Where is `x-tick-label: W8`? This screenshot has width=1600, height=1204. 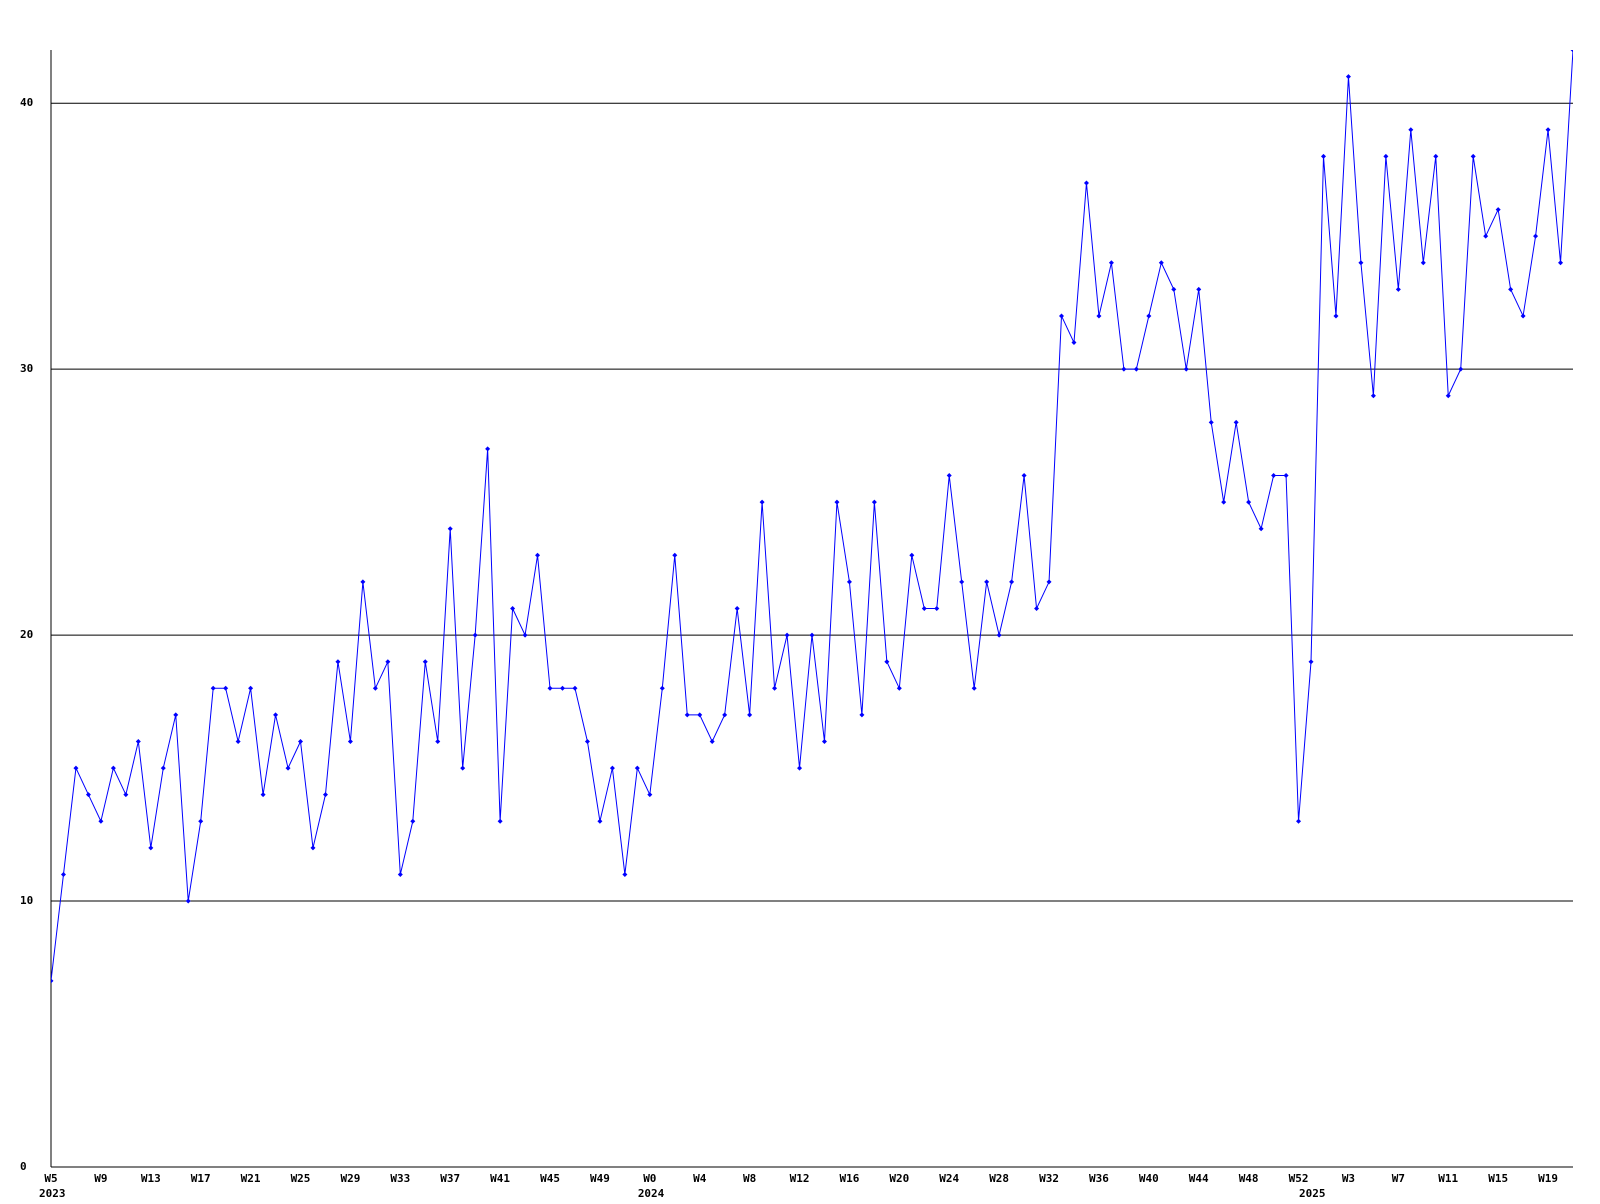 x-tick-label: W8 is located at coordinates (749, 1178).